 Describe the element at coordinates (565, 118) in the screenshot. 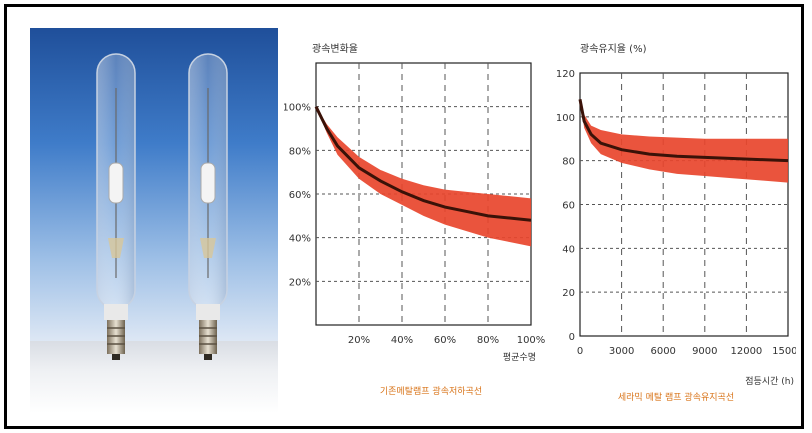

I see `y-tick-label: 100` at that location.